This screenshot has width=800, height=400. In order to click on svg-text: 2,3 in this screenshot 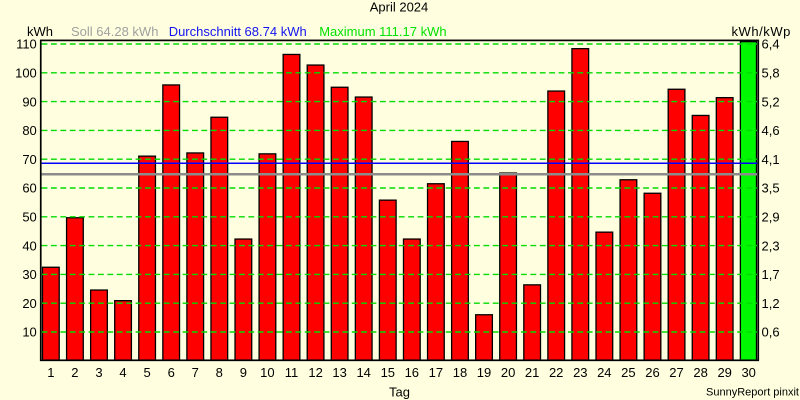, I will do `click(771, 245)`.